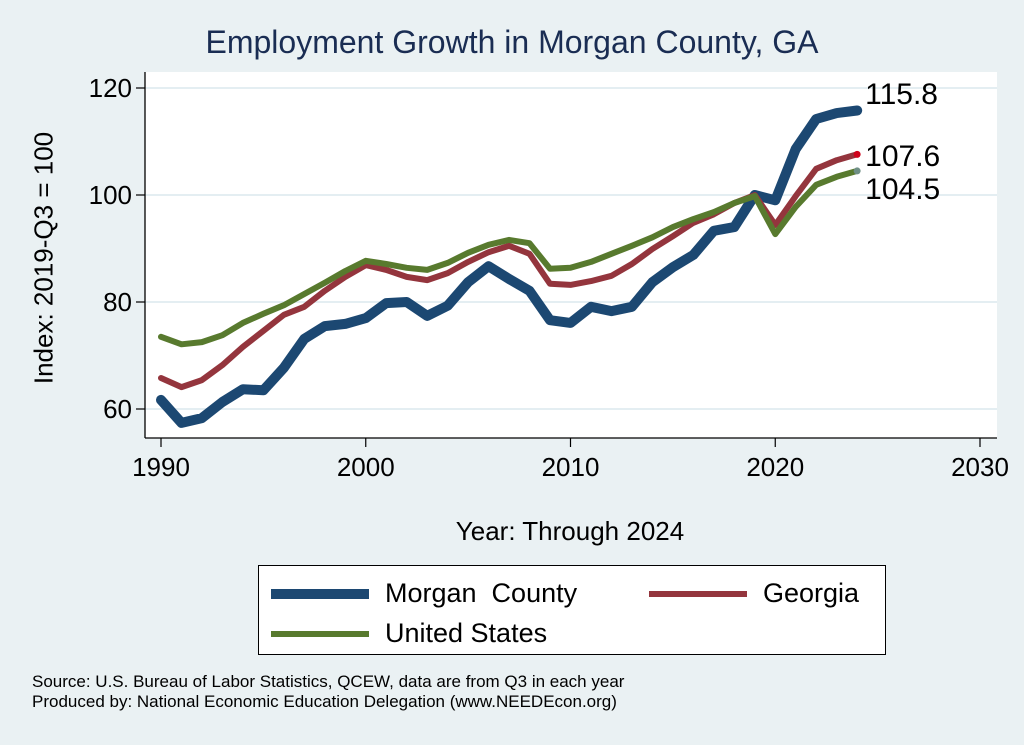  What do you see at coordinates (754, 593) in the screenshot?
I see `legend-item-georgia: Georgia` at bounding box center [754, 593].